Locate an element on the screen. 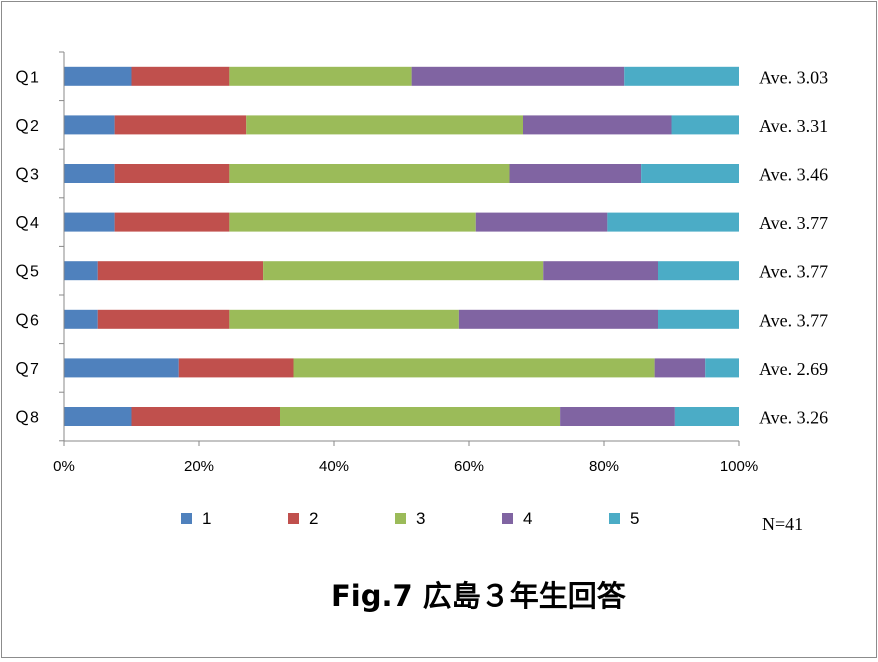 This screenshot has height=662, width=878. average-label: Ave. 2.69 is located at coordinates (793, 369).